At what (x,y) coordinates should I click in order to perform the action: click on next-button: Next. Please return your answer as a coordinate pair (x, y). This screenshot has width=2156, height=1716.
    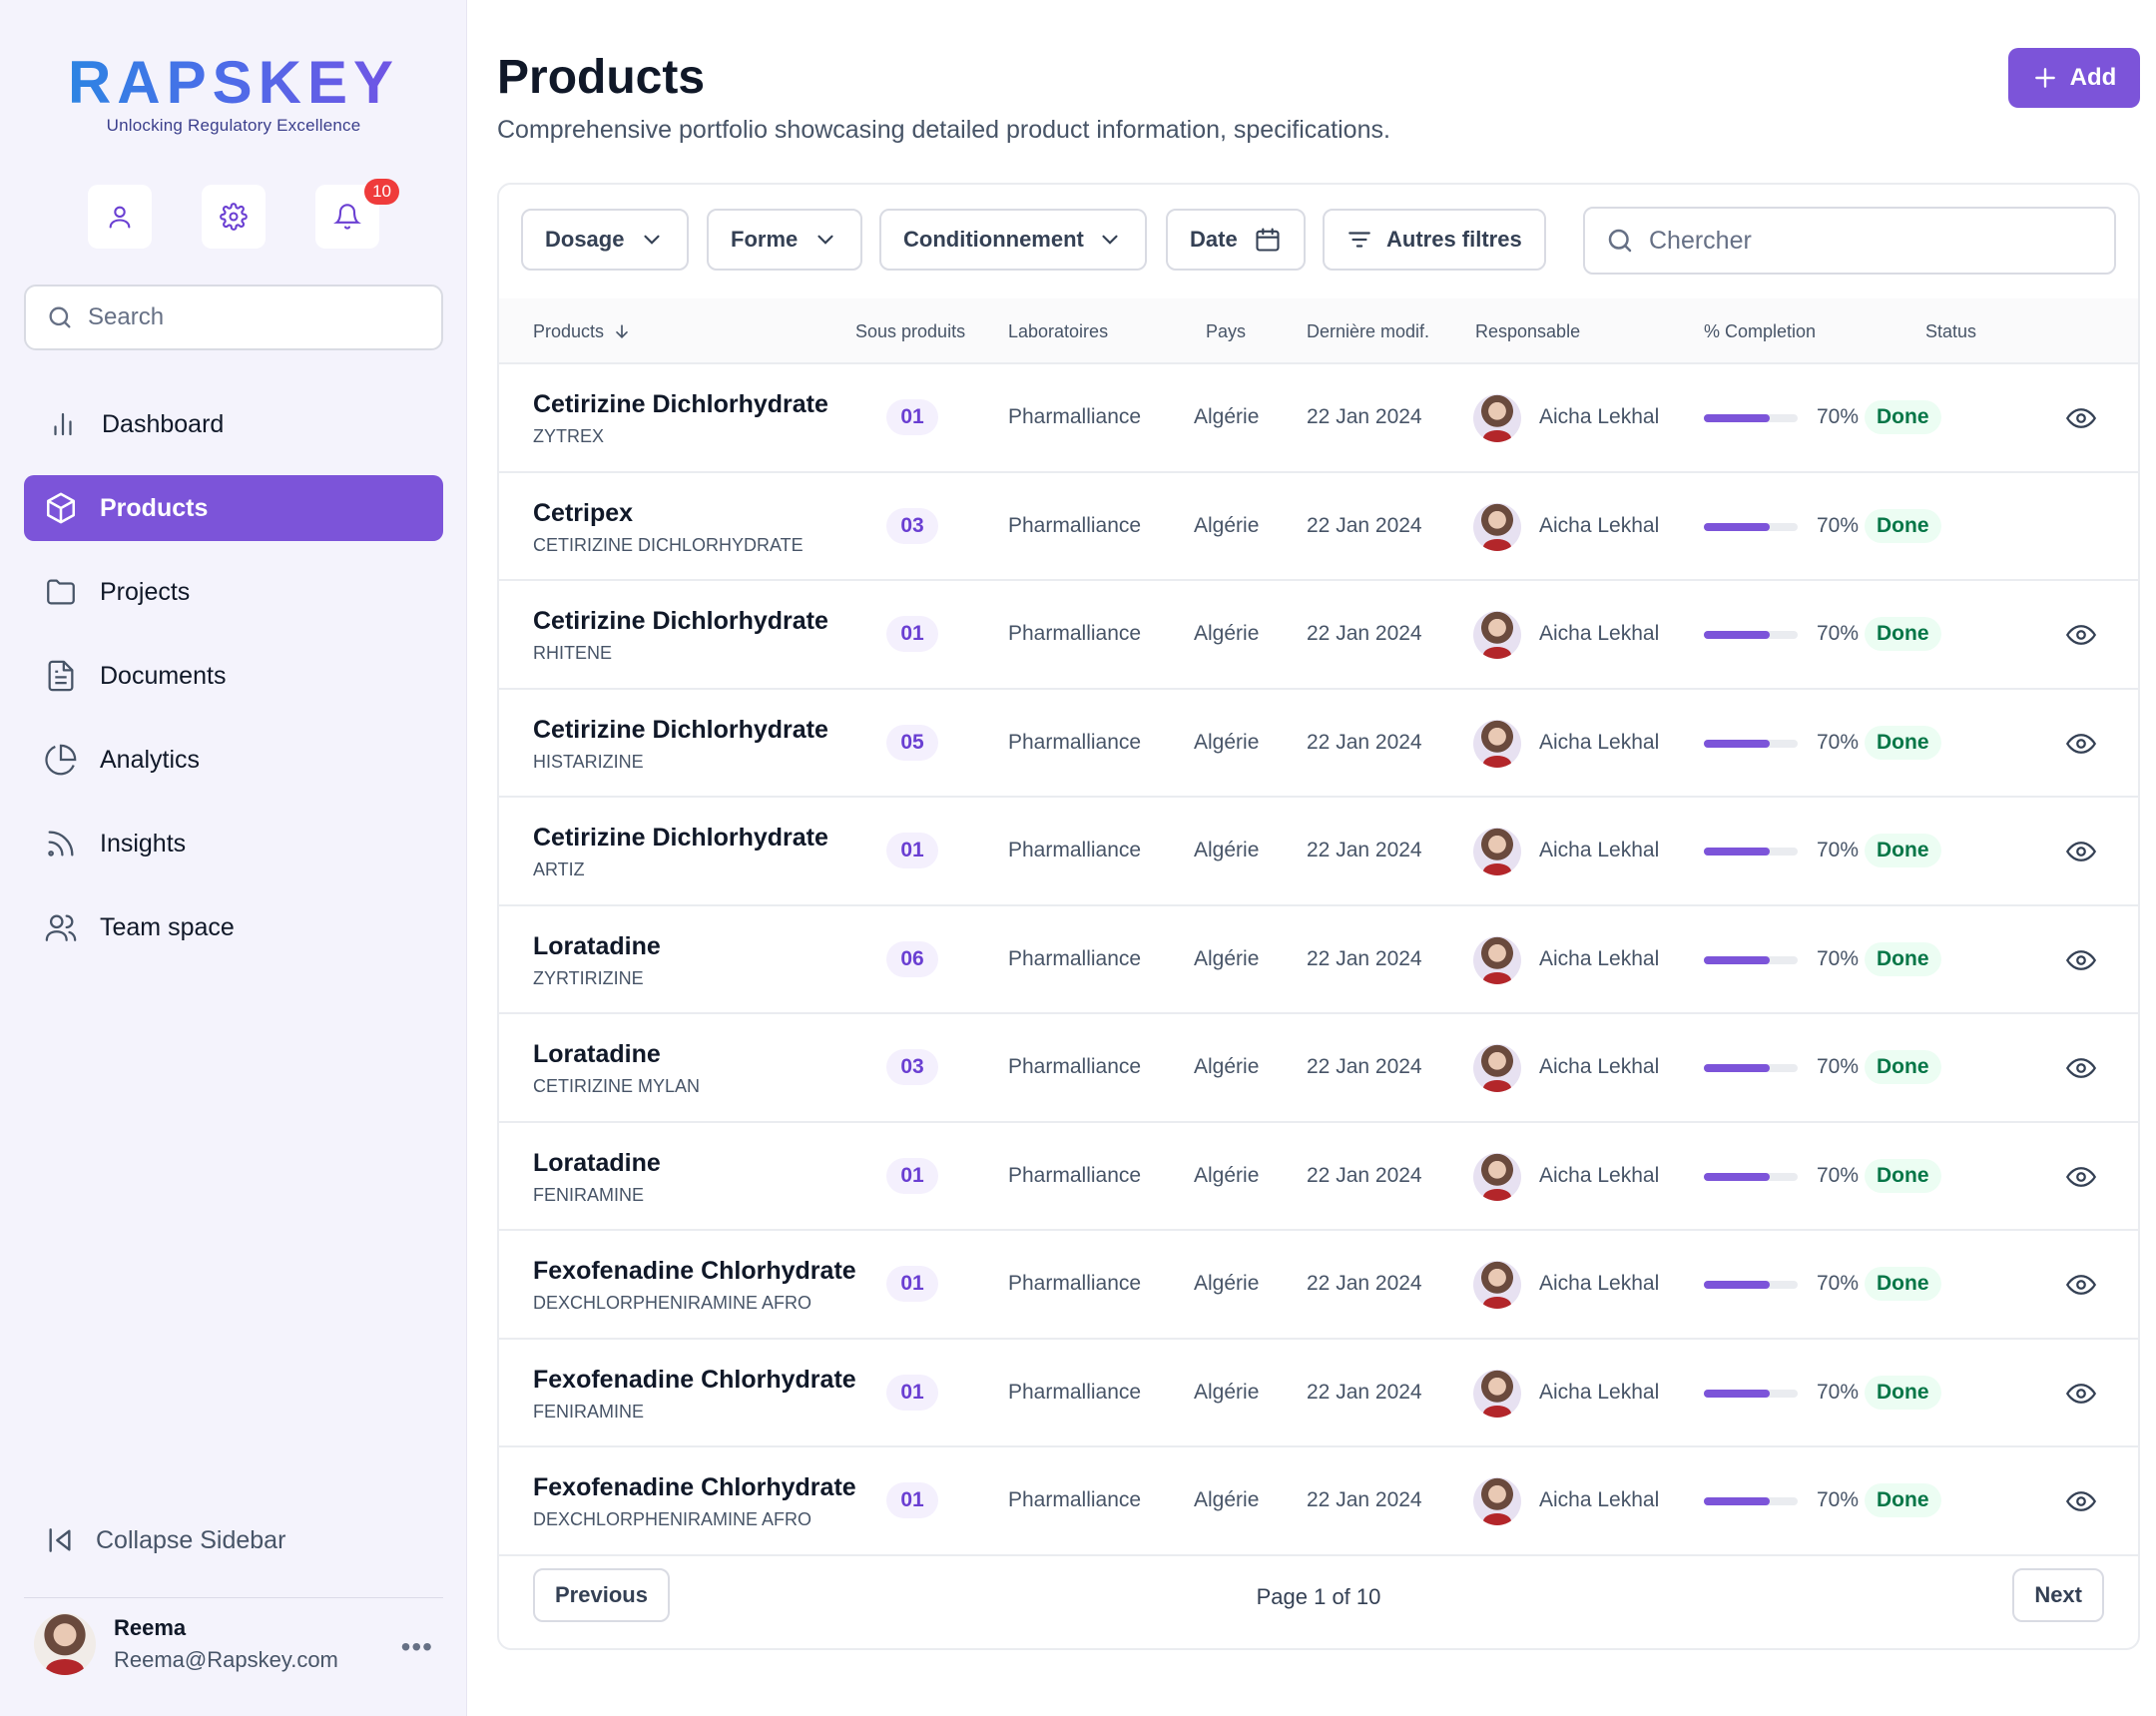
    Looking at the image, I should click on (2058, 1595).